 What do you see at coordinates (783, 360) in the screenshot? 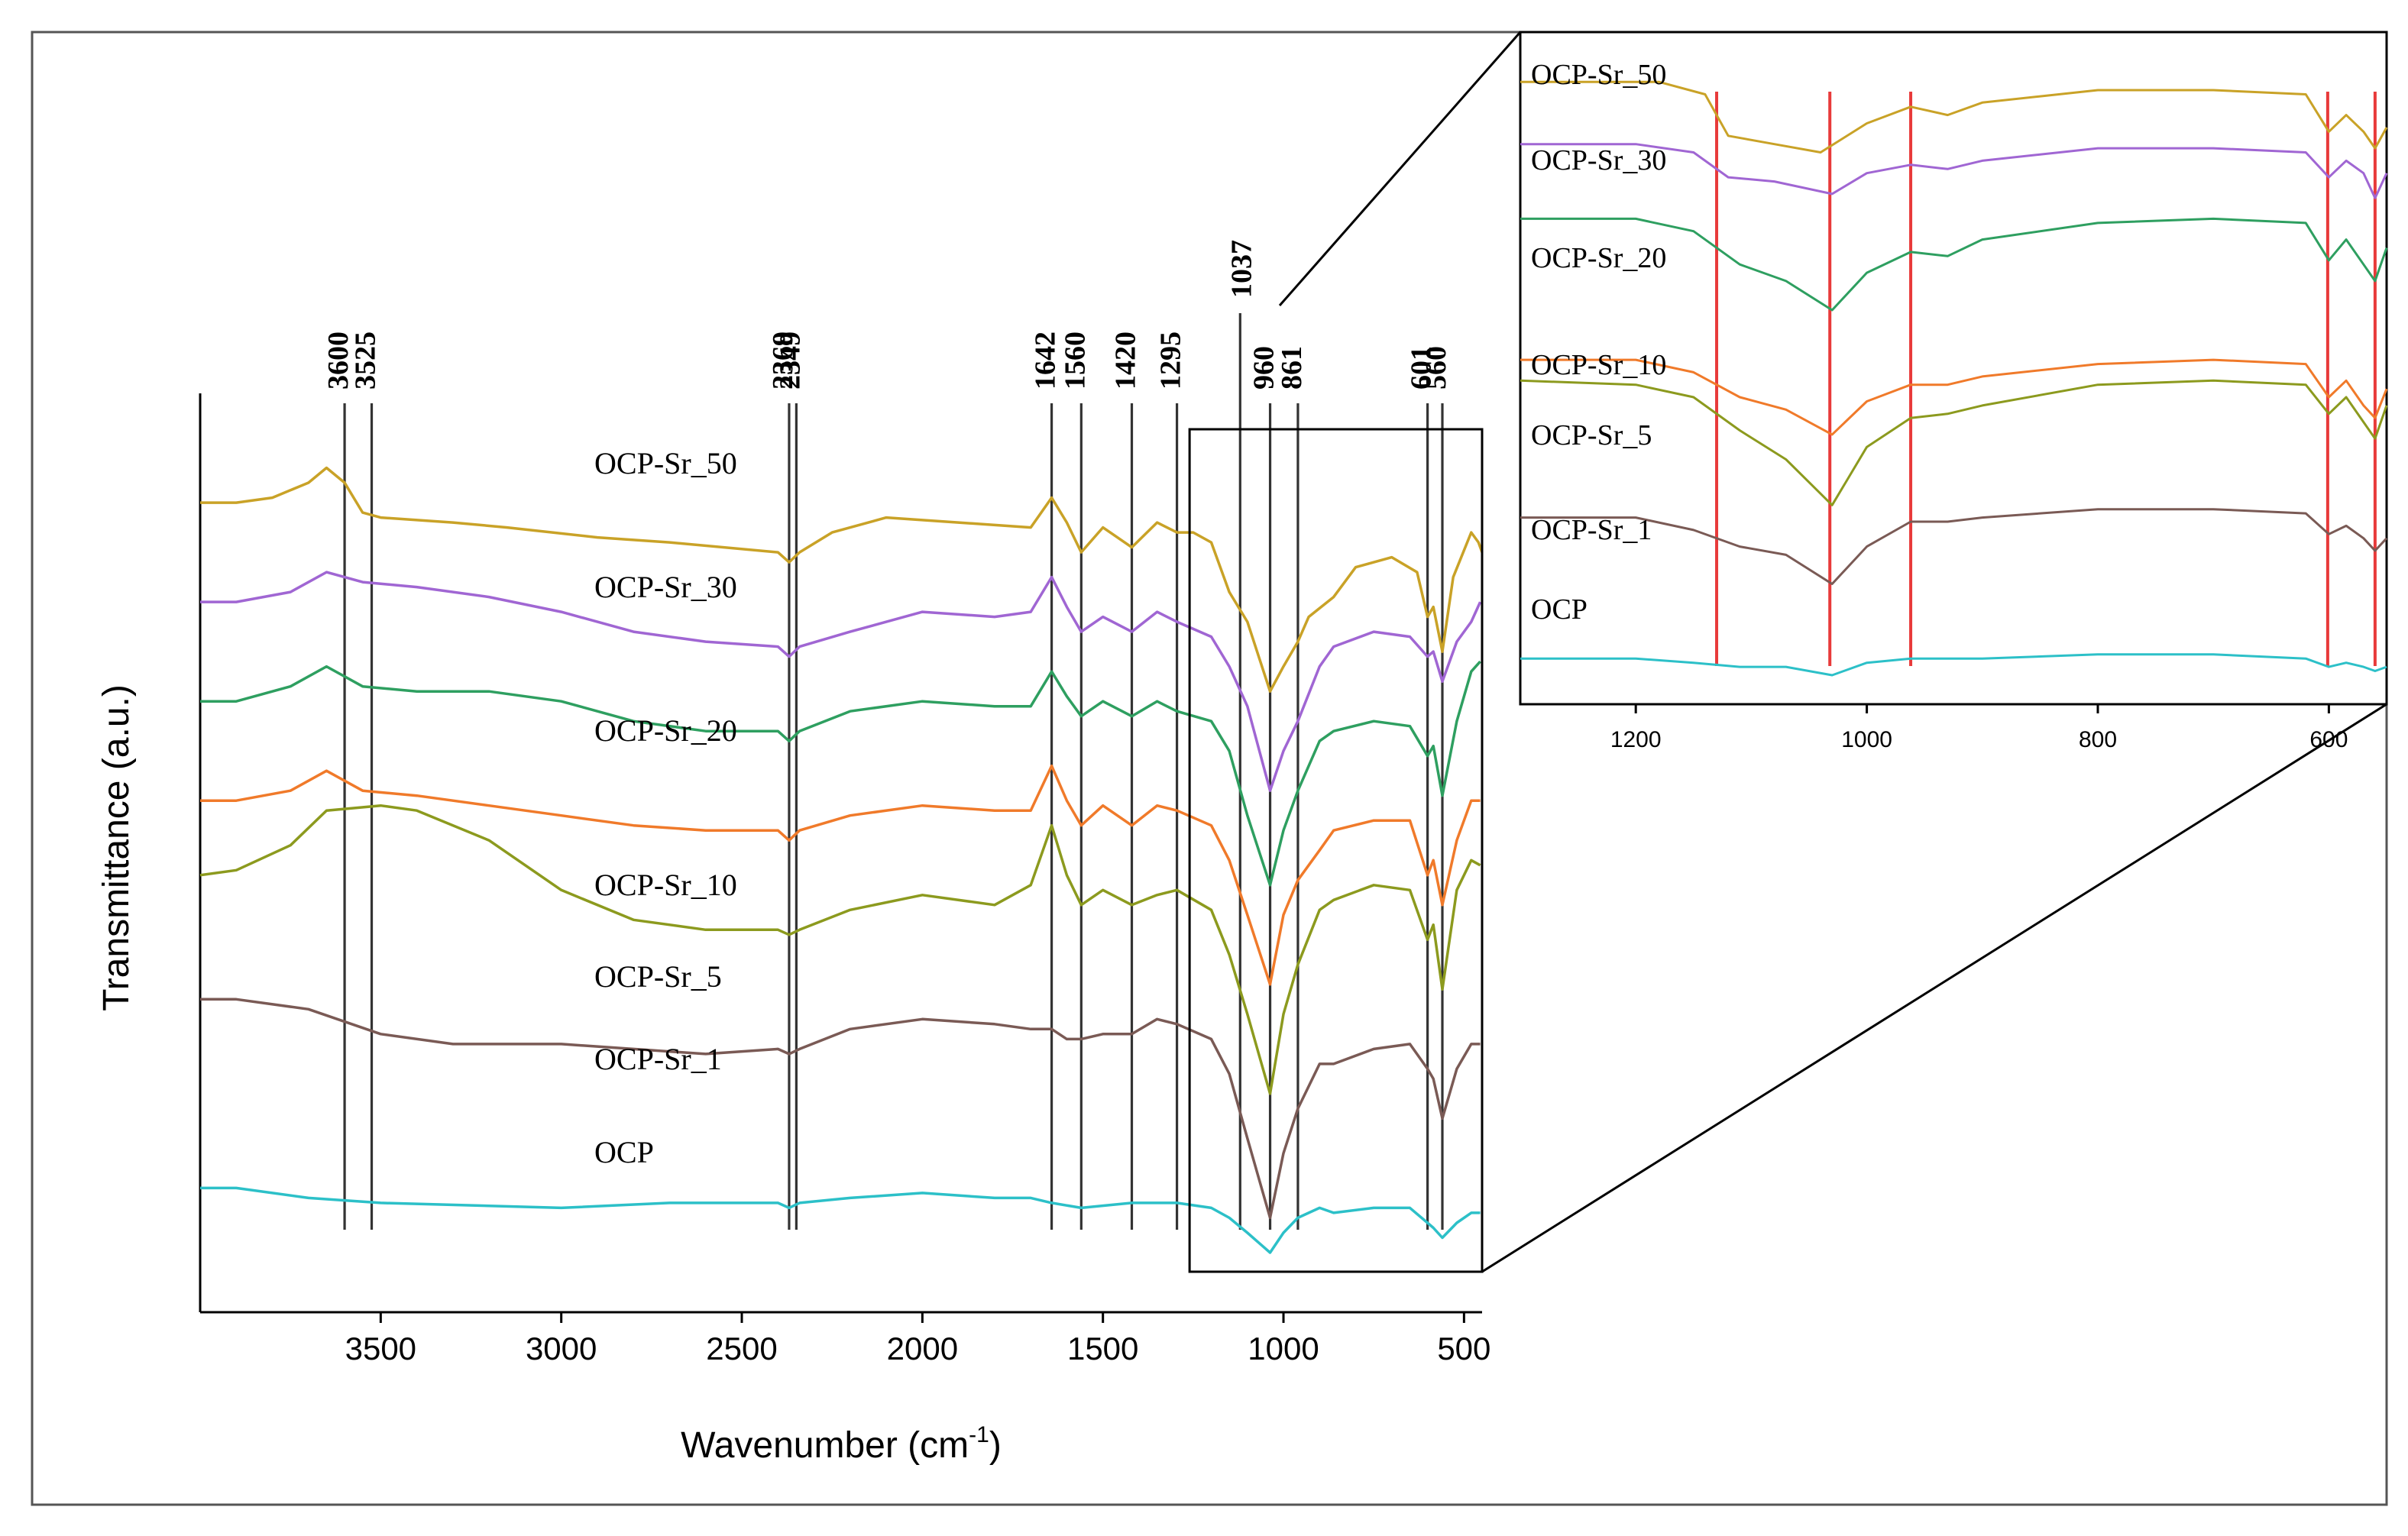
I see `peak-marker-label: 2369` at bounding box center [783, 360].